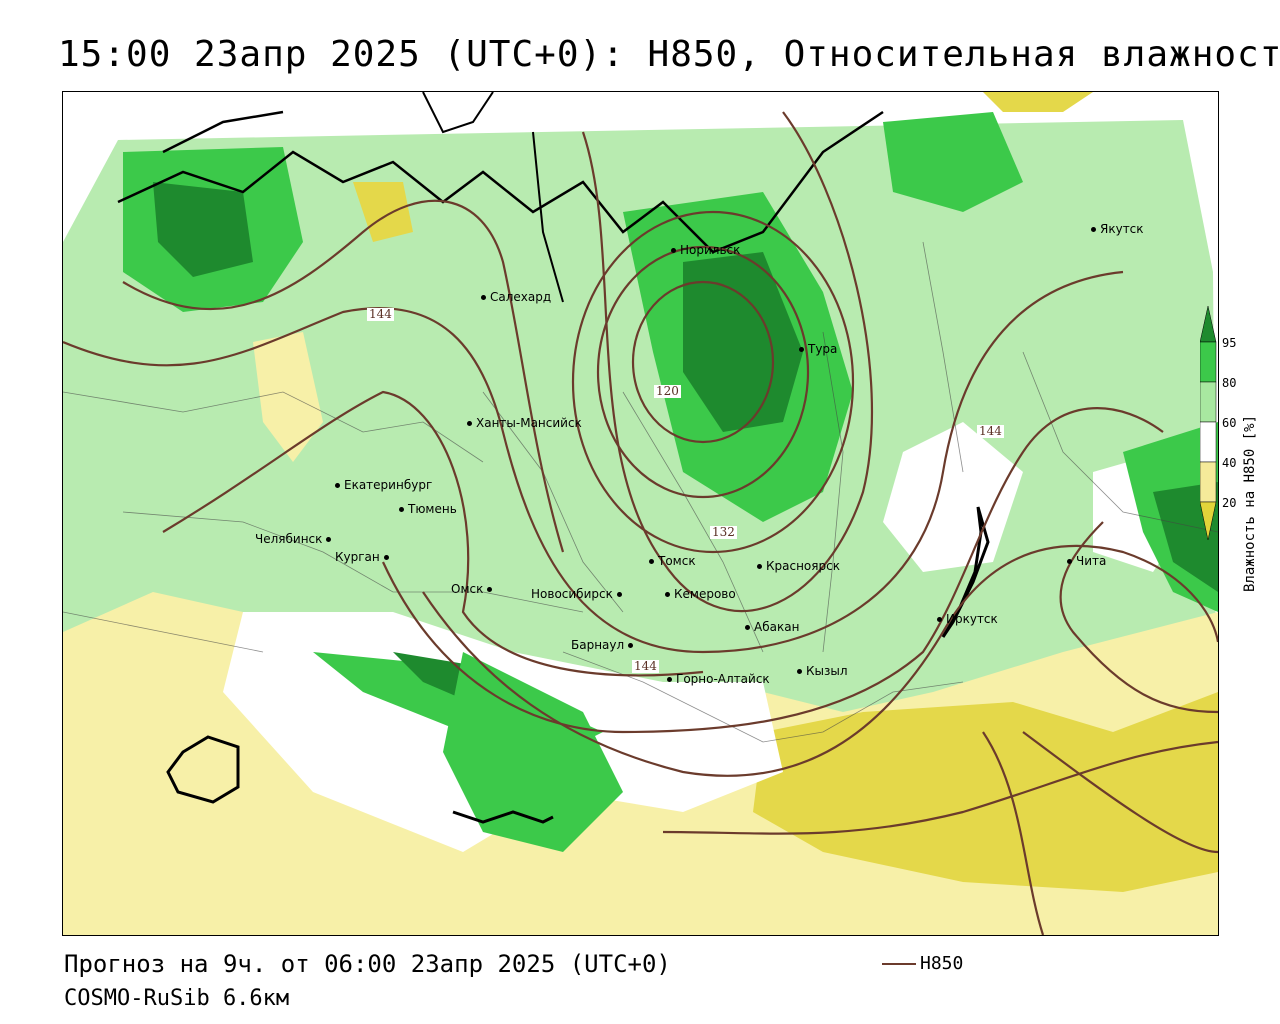 The image size is (1280, 1024). Describe the element at coordinates (772, 627) in the screenshot. I see `city-abakan: Абакан` at that location.